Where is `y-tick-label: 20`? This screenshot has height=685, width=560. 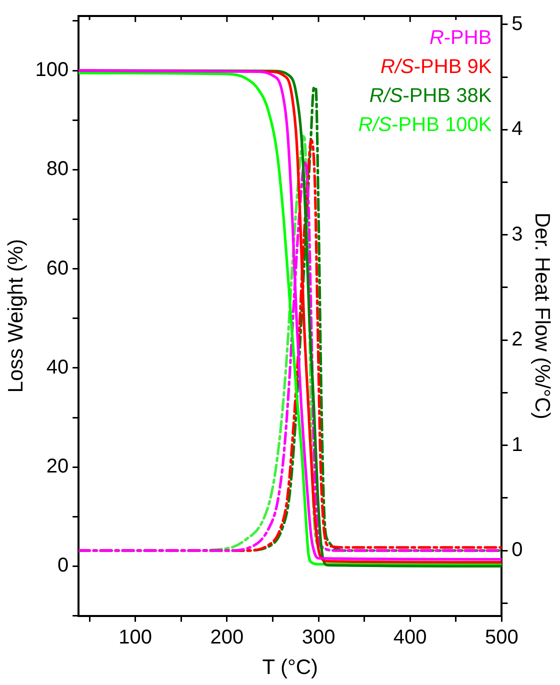
y-tick-label: 20 is located at coordinates (57, 467).